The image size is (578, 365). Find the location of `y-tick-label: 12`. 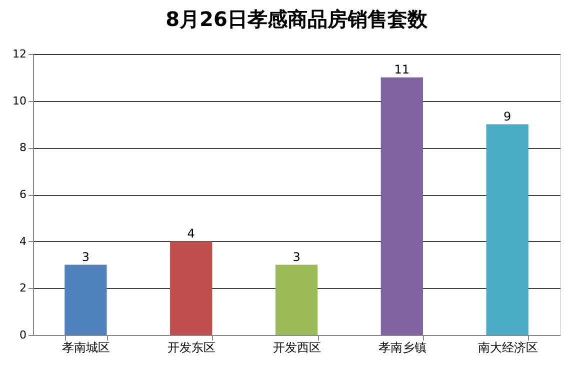

y-tick-label: 12 is located at coordinates (19, 54).